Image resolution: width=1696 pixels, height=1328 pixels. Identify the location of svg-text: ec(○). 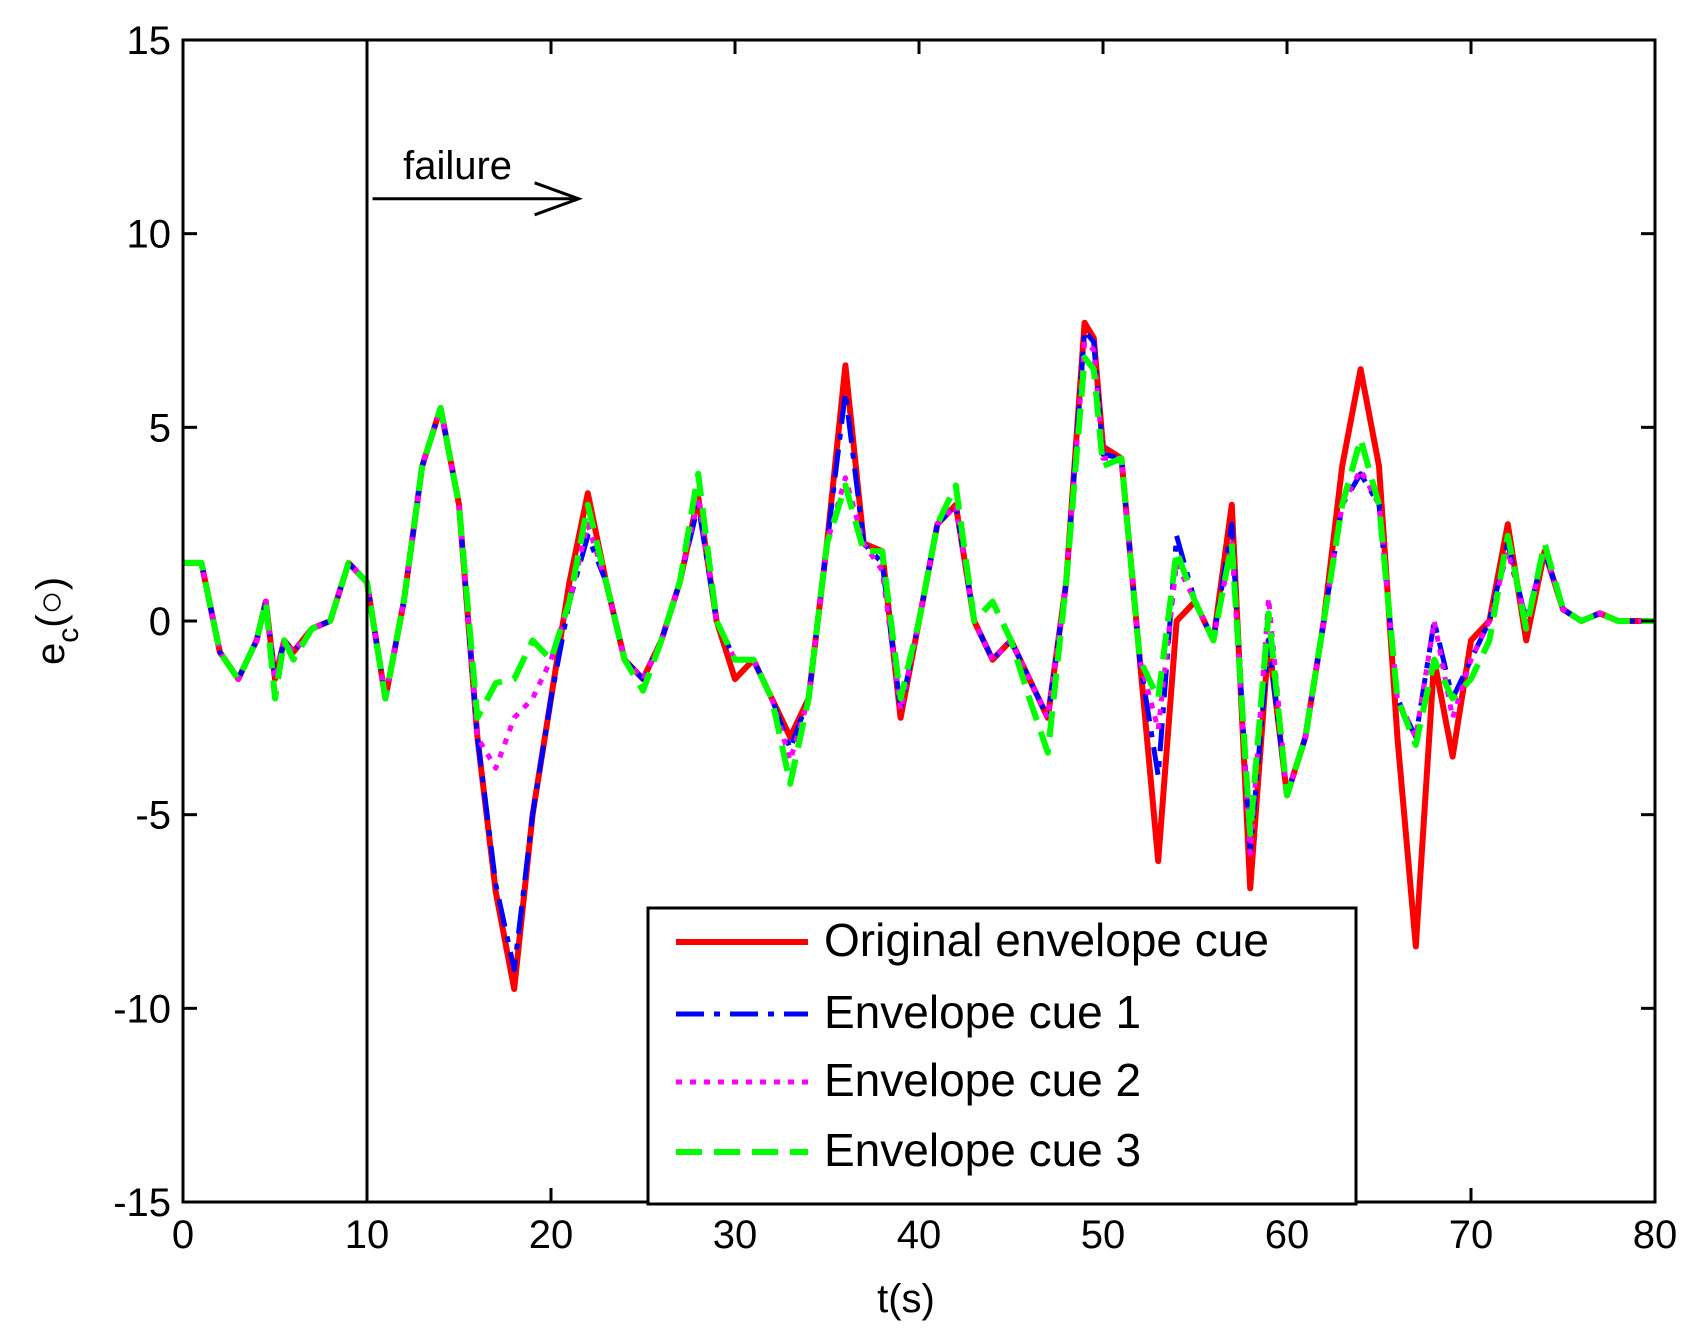
(57, 621).